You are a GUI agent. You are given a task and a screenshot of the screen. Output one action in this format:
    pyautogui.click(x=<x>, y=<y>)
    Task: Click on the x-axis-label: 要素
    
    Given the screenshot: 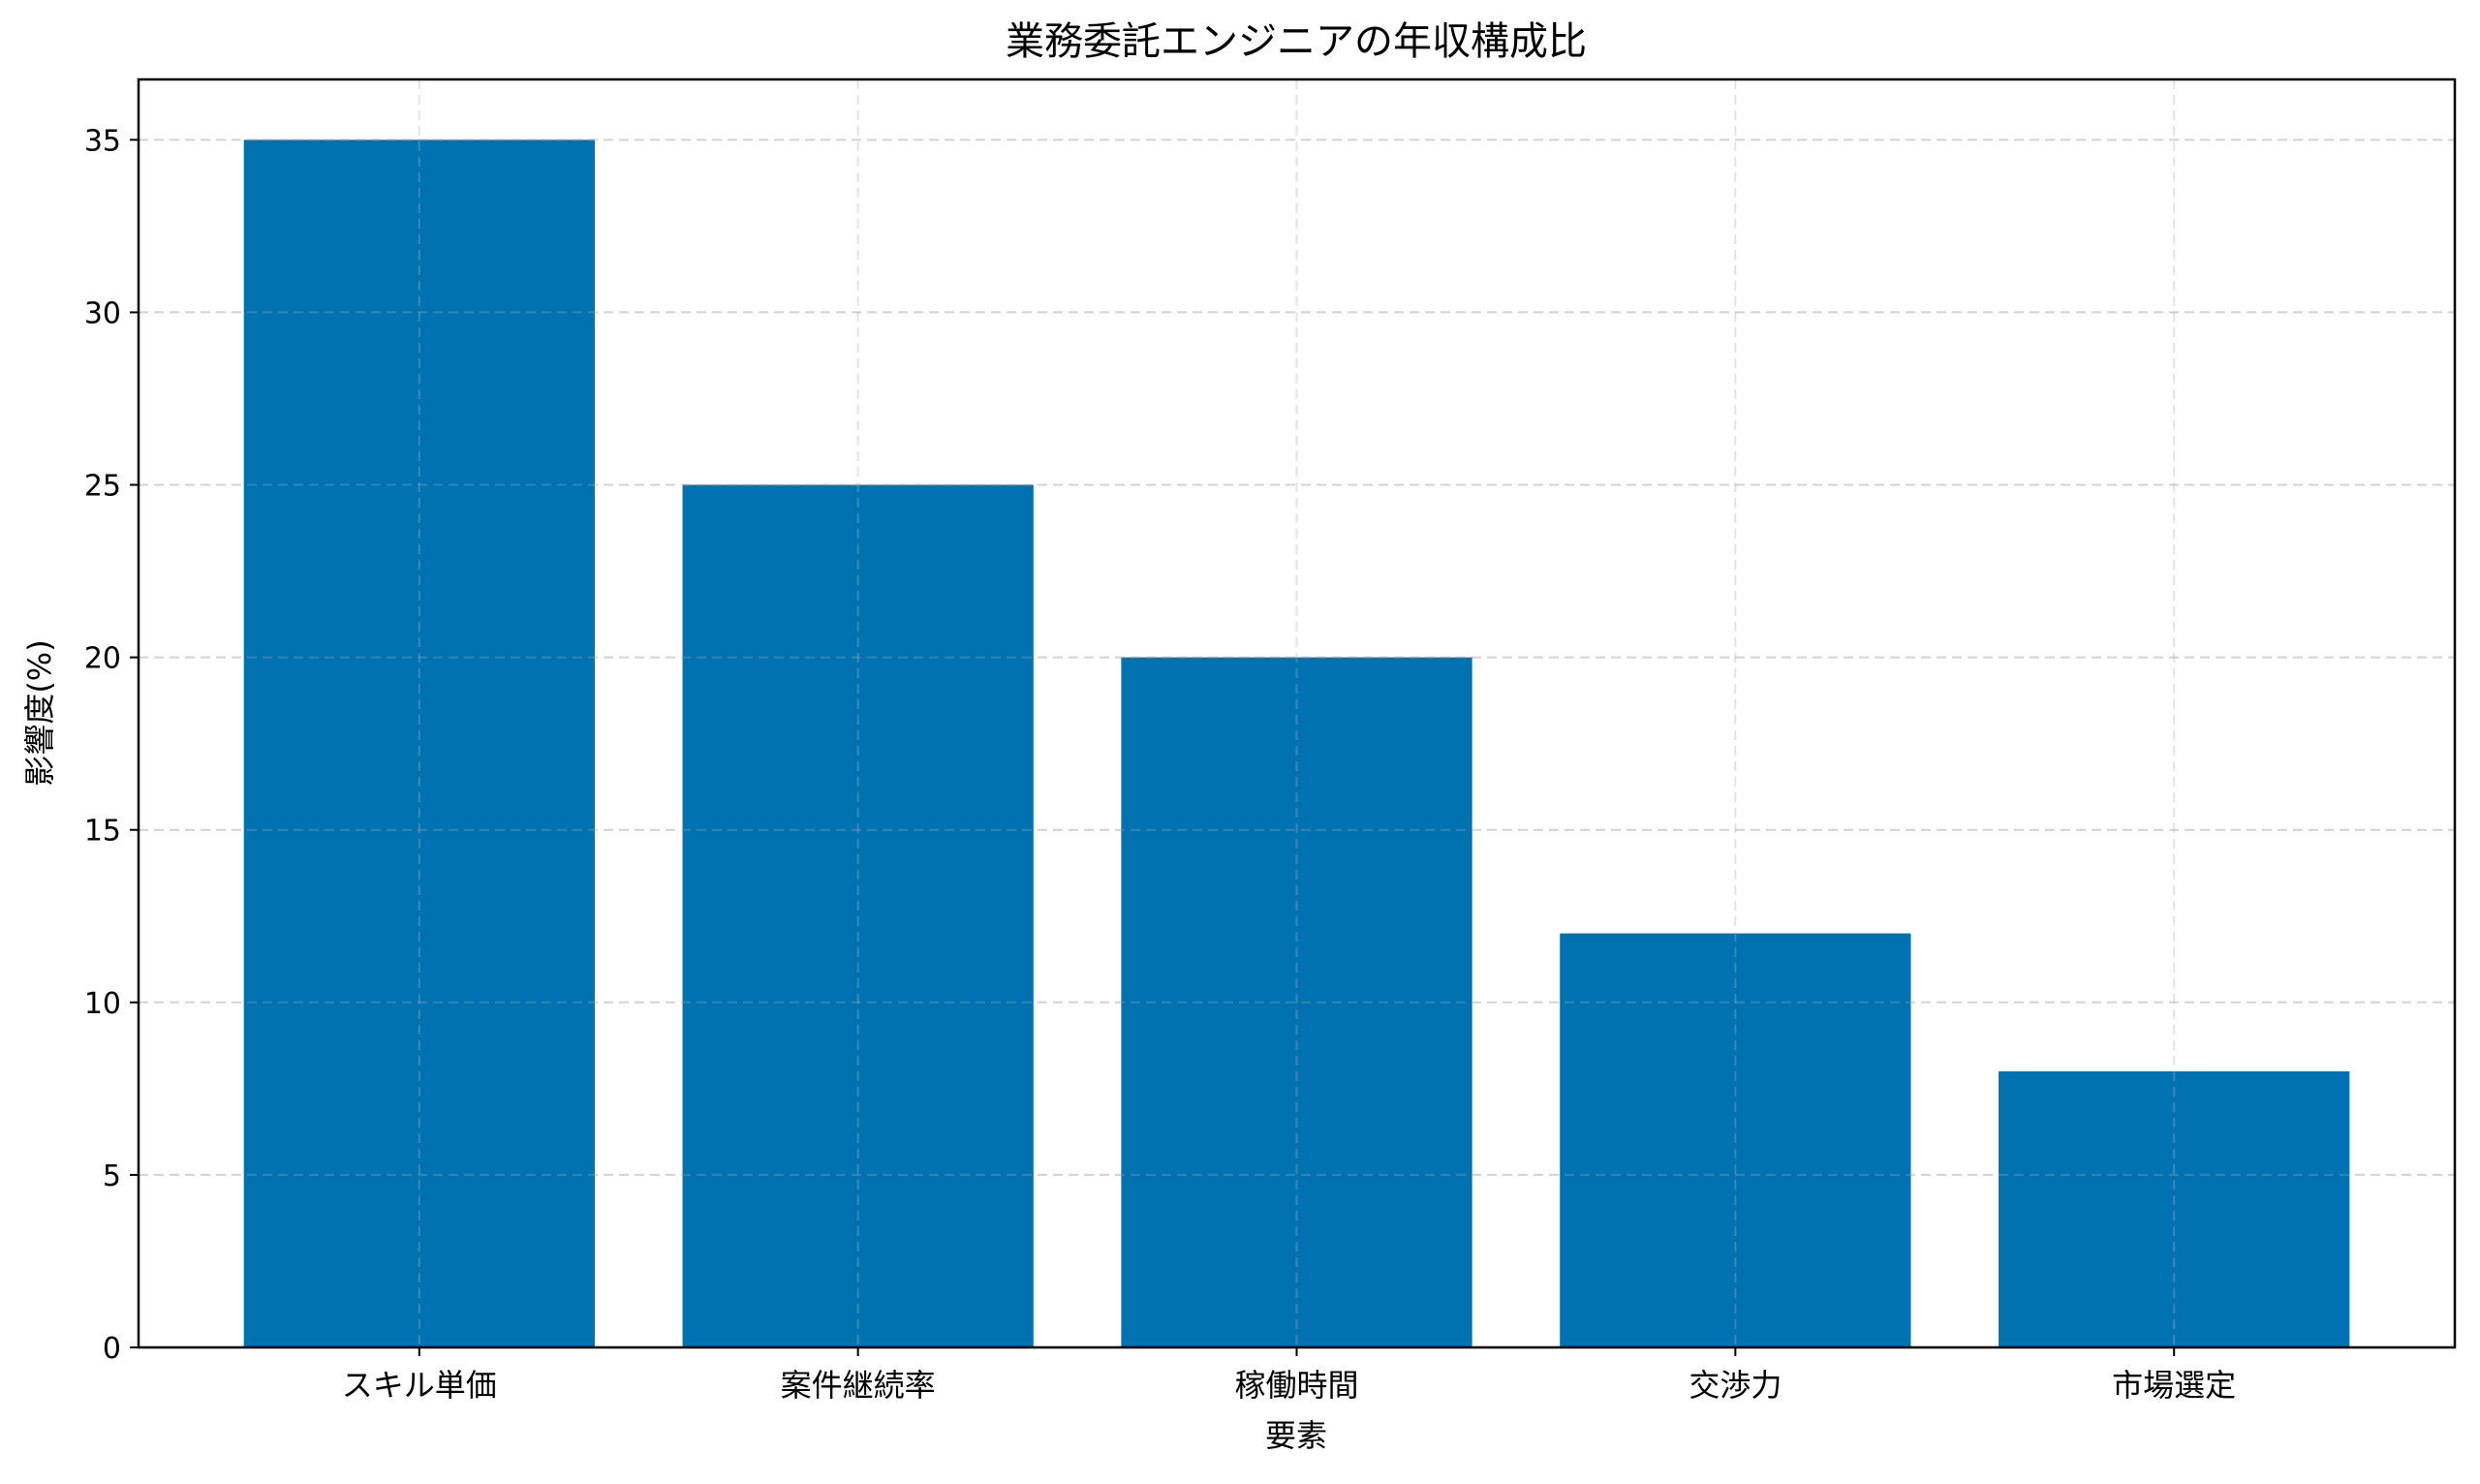 What is the action you would take?
    pyautogui.click(x=1296, y=1435)
    